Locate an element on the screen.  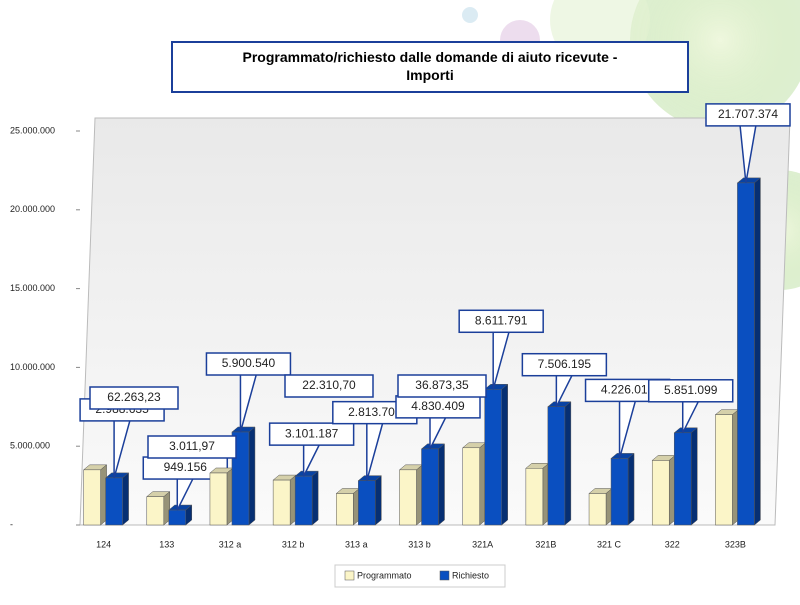
data-label: 21.707.374 is located at coordinates (748, 114).